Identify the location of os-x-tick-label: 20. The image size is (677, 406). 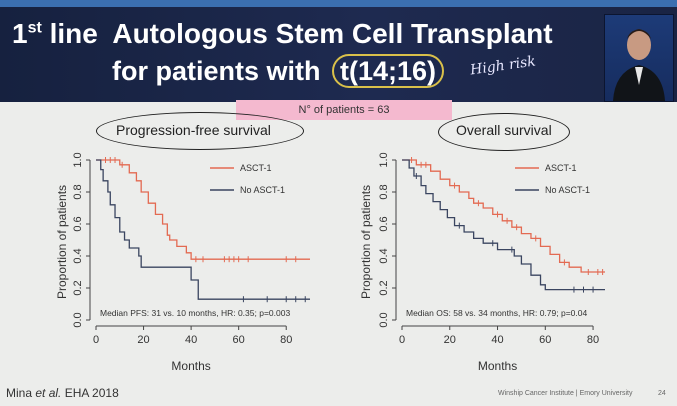
(450, 340).